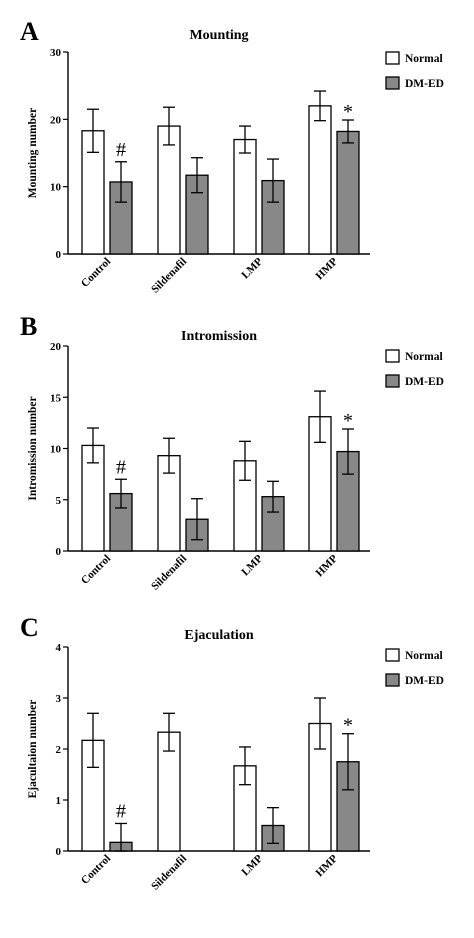  I want to click on chart-title: Mounting, so click(218, 35).